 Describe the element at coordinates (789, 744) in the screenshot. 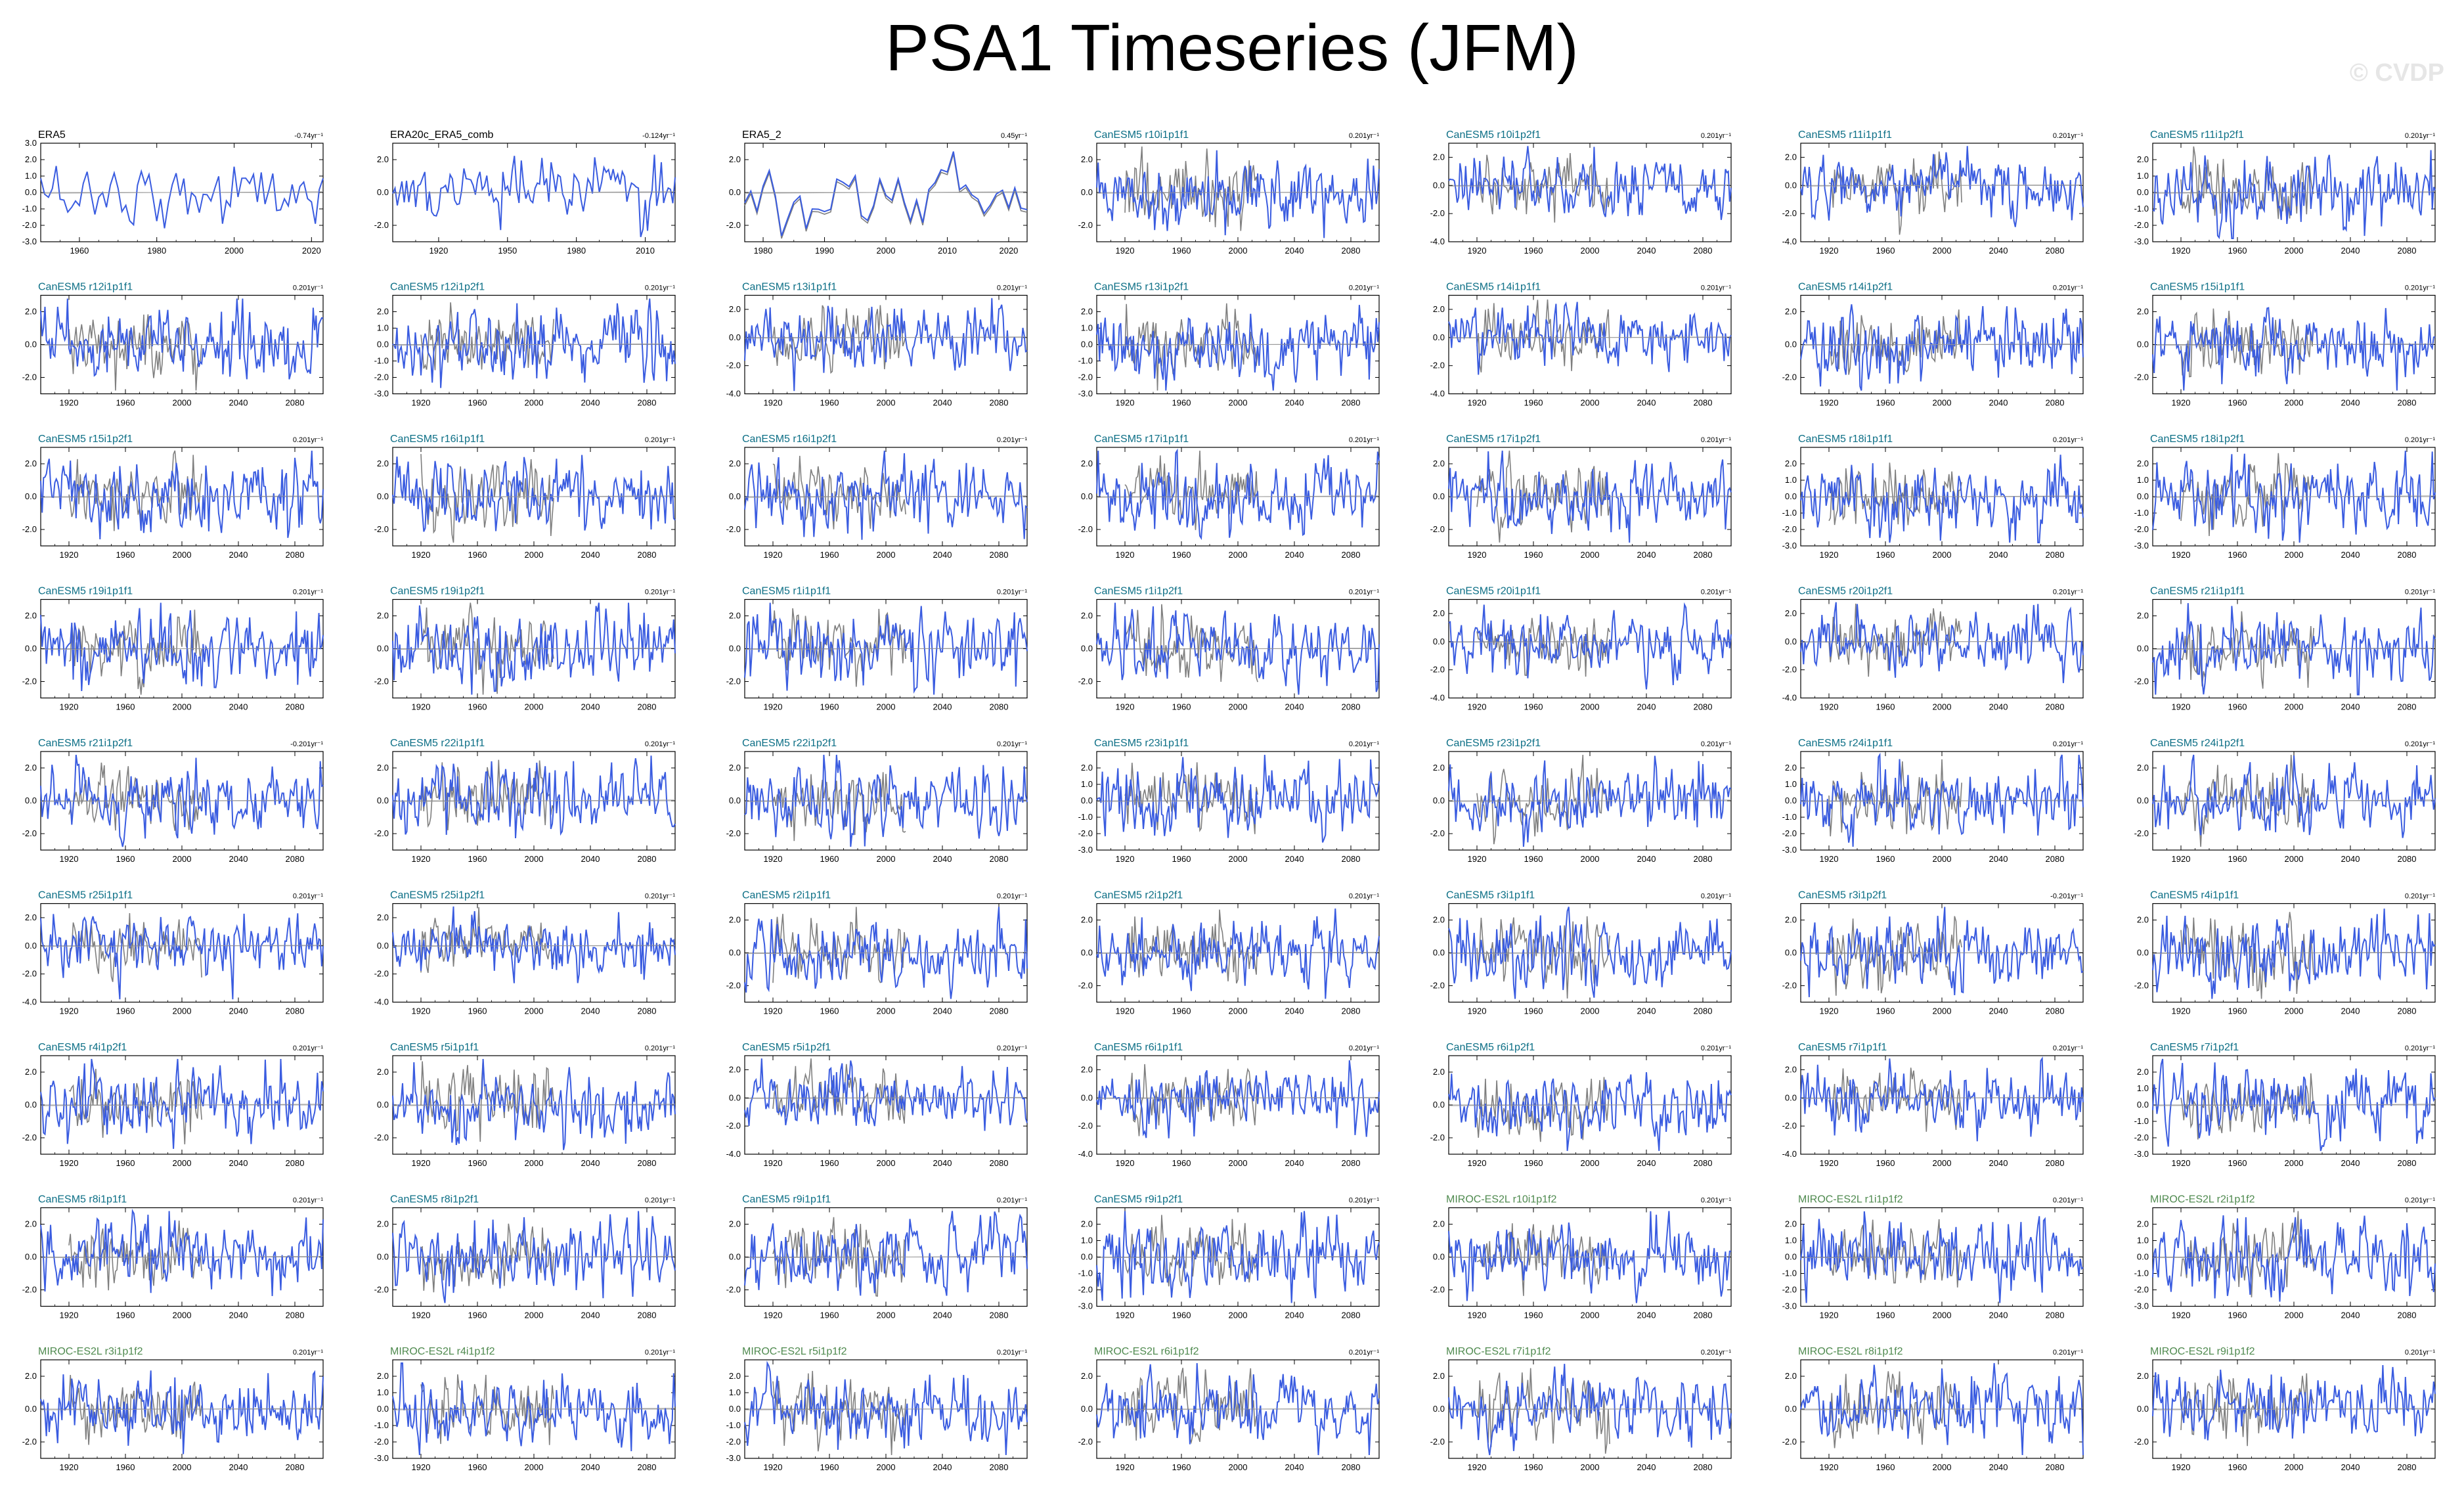

I see `panel-title: CanESM5 r22i1p2f1` at that location.